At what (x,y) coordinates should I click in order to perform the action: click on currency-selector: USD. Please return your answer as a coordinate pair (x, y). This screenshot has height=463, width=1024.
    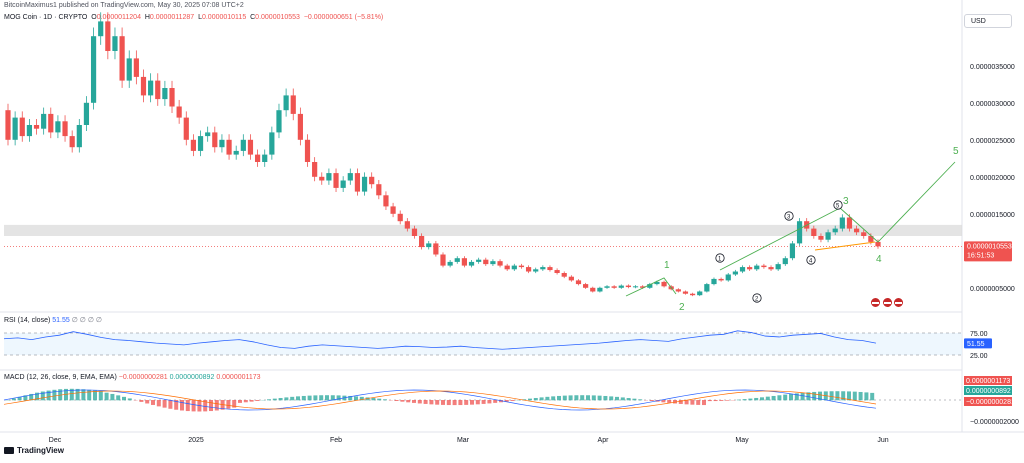
    Looking at the image, I should click on (988, 21).